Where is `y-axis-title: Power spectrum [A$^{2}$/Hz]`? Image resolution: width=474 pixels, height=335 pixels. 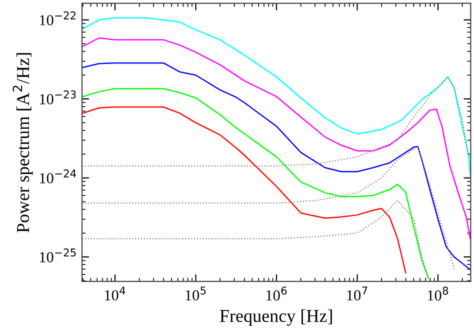
y-axis-title: Power spectrum [A$^{2}$/Hz] is located at coordinates (22, 142).